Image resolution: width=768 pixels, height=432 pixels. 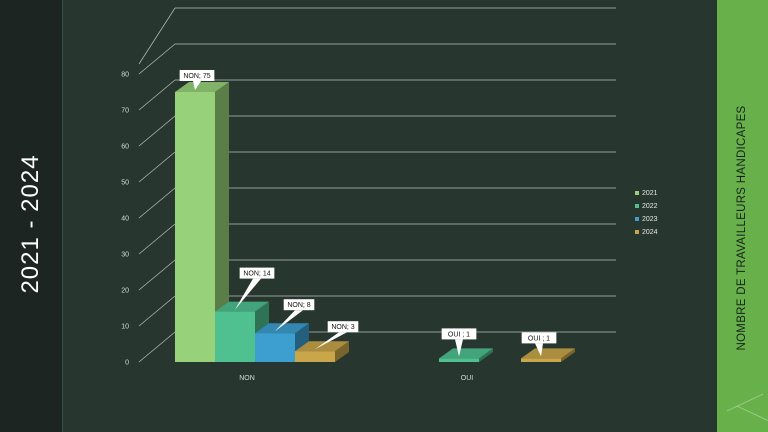 I want to click on decorative-line, so click(x=752, y=414).